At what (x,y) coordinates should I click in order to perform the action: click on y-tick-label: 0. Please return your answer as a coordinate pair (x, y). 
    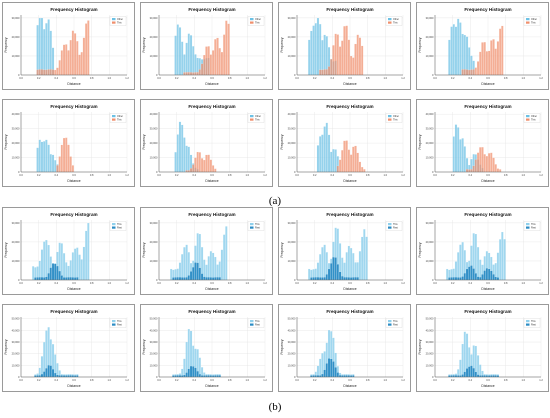
    Looking at the image, I should click on (19, 75).